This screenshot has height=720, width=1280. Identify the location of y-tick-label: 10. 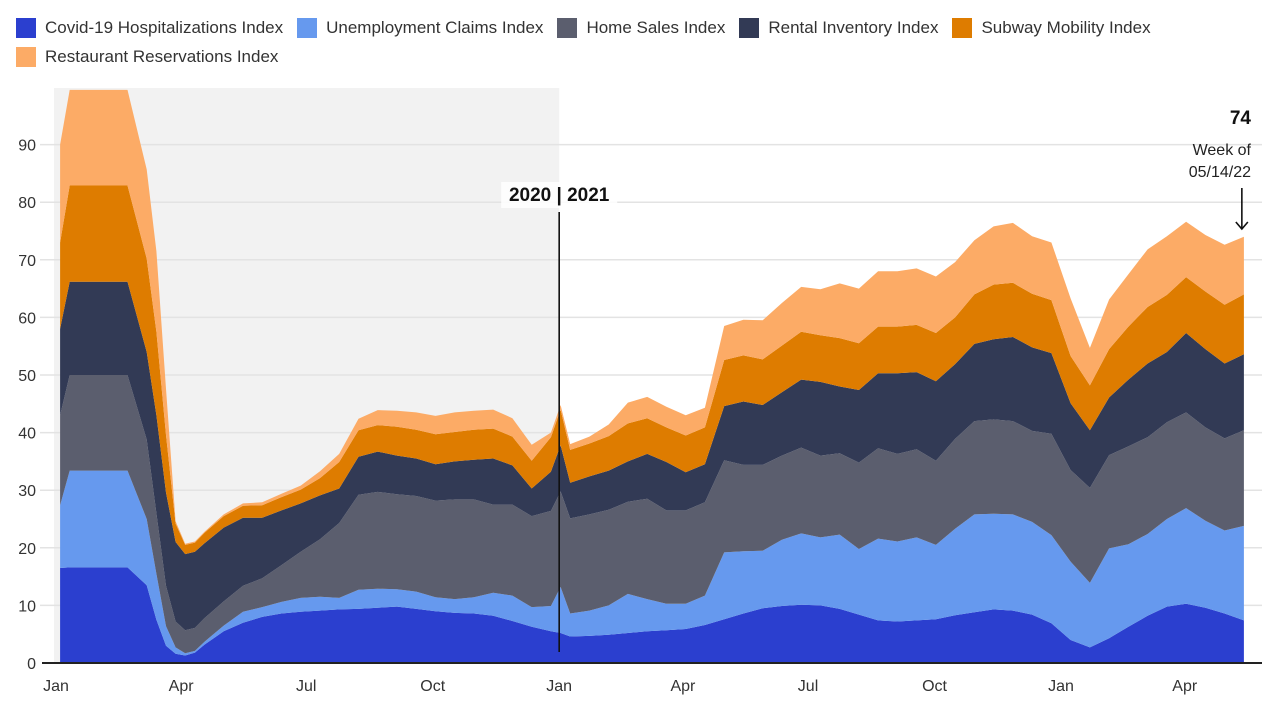
(27, 606).